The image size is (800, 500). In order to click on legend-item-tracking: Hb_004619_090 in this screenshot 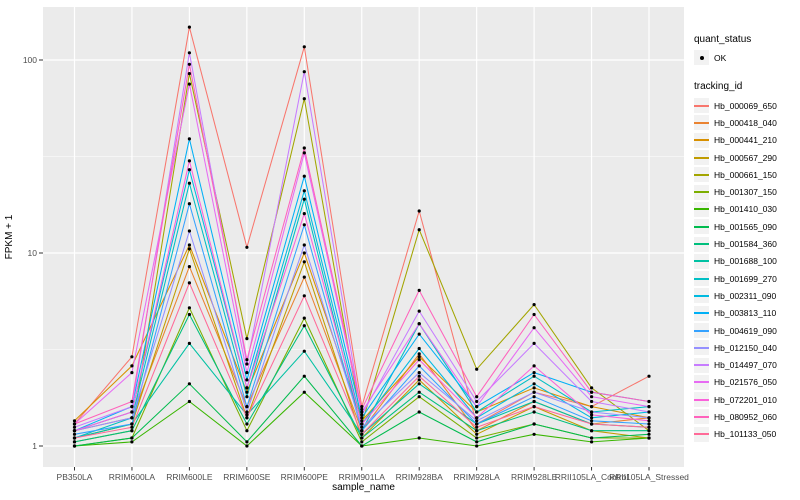, I will do `click(746, 330)`.